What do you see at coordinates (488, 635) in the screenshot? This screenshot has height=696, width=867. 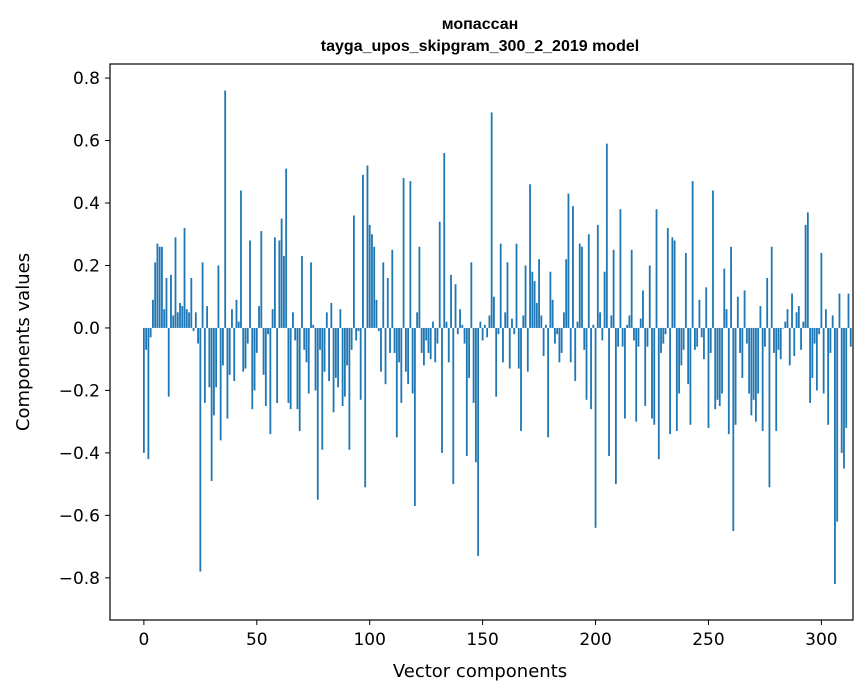 I see `x-axis: 0 50 100 150 200 250 300` at bounding box center [488, 635].